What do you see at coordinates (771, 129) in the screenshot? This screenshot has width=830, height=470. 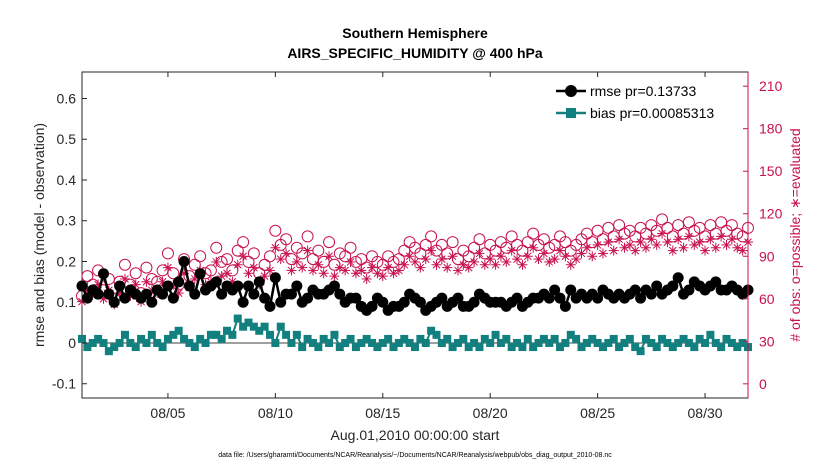 I see `y-right-tick-label: 180` at bounding box center [771, 129].